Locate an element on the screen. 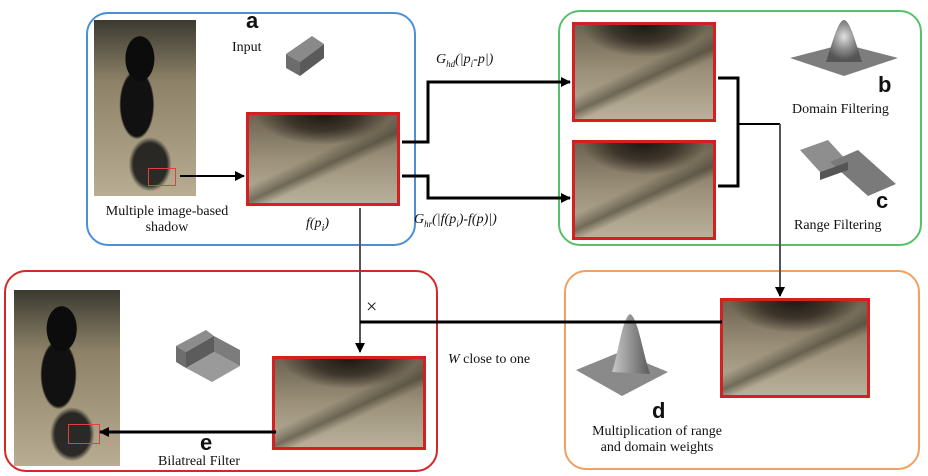 The height and width of the screenshot is (476, 928). domain-kernel-label: Ghd(|pi-p|) is located at coordinates (464, 60).